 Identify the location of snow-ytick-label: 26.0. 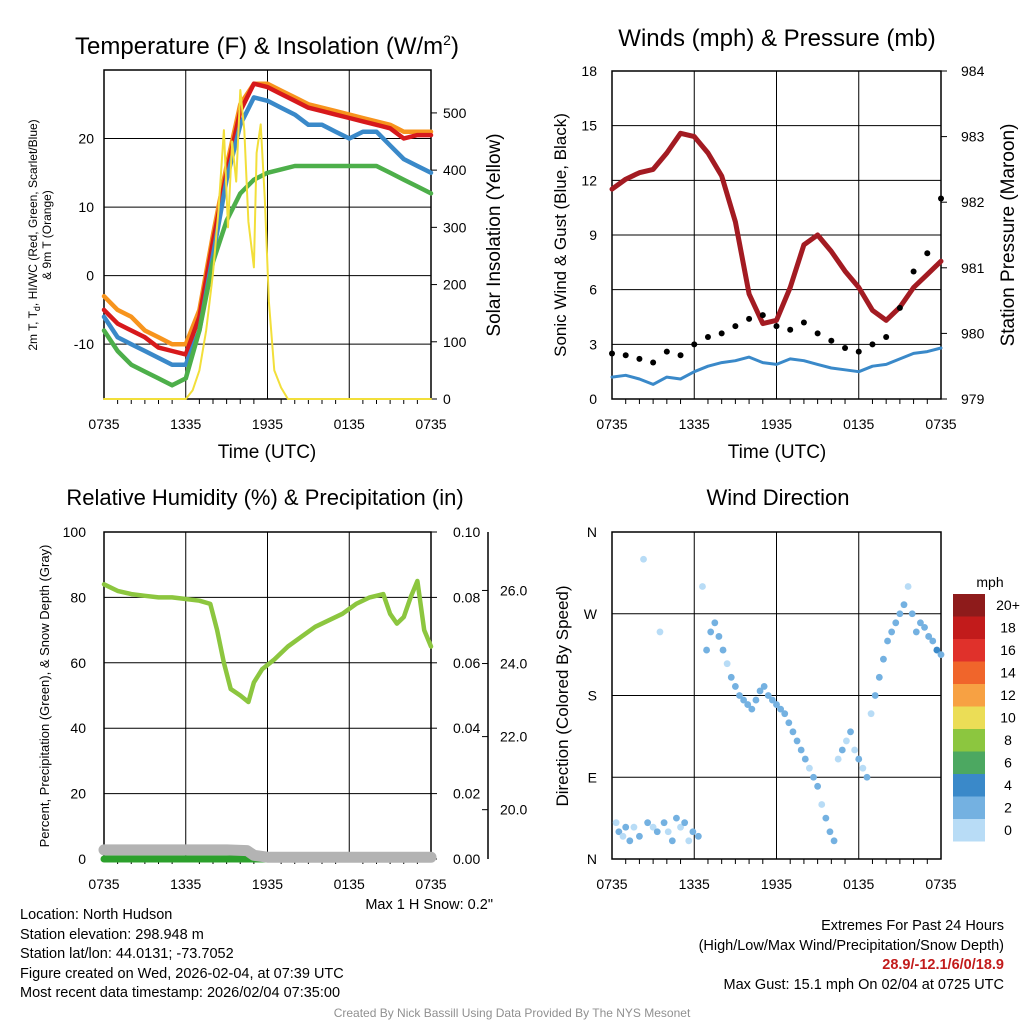
(513, 590).